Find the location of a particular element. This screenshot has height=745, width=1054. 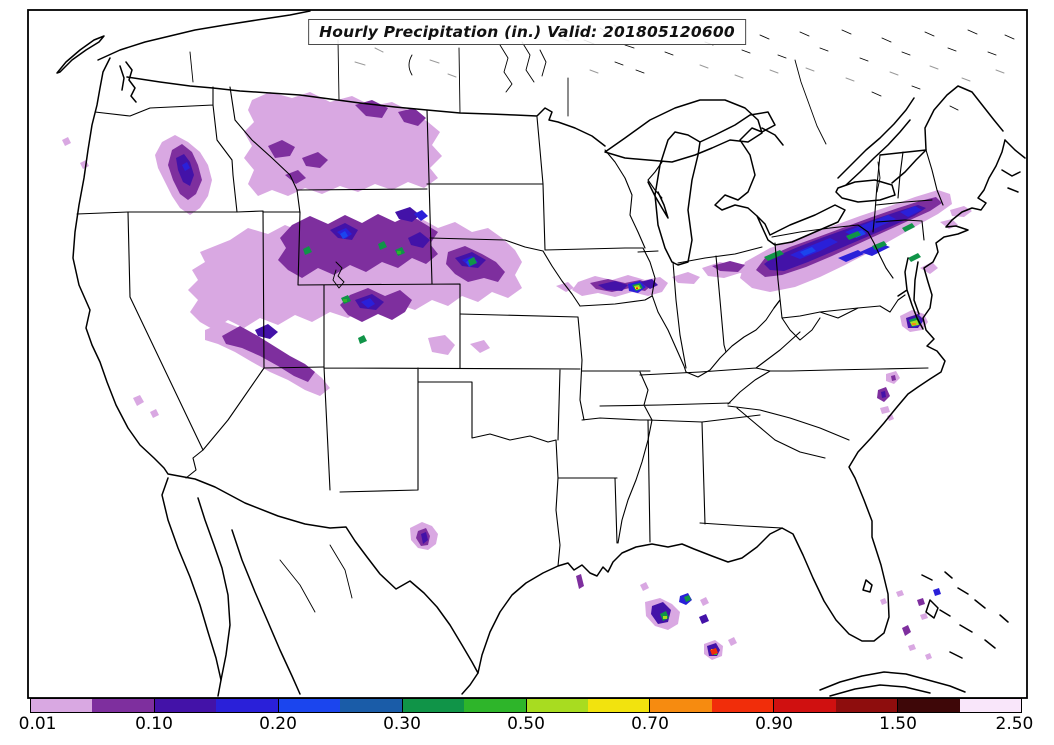

colorbar-labels: 0.01 0.10 0.20 0.30 0.50 0.70 0.90 1.50 2.50 is located at coordinates (526, 726).